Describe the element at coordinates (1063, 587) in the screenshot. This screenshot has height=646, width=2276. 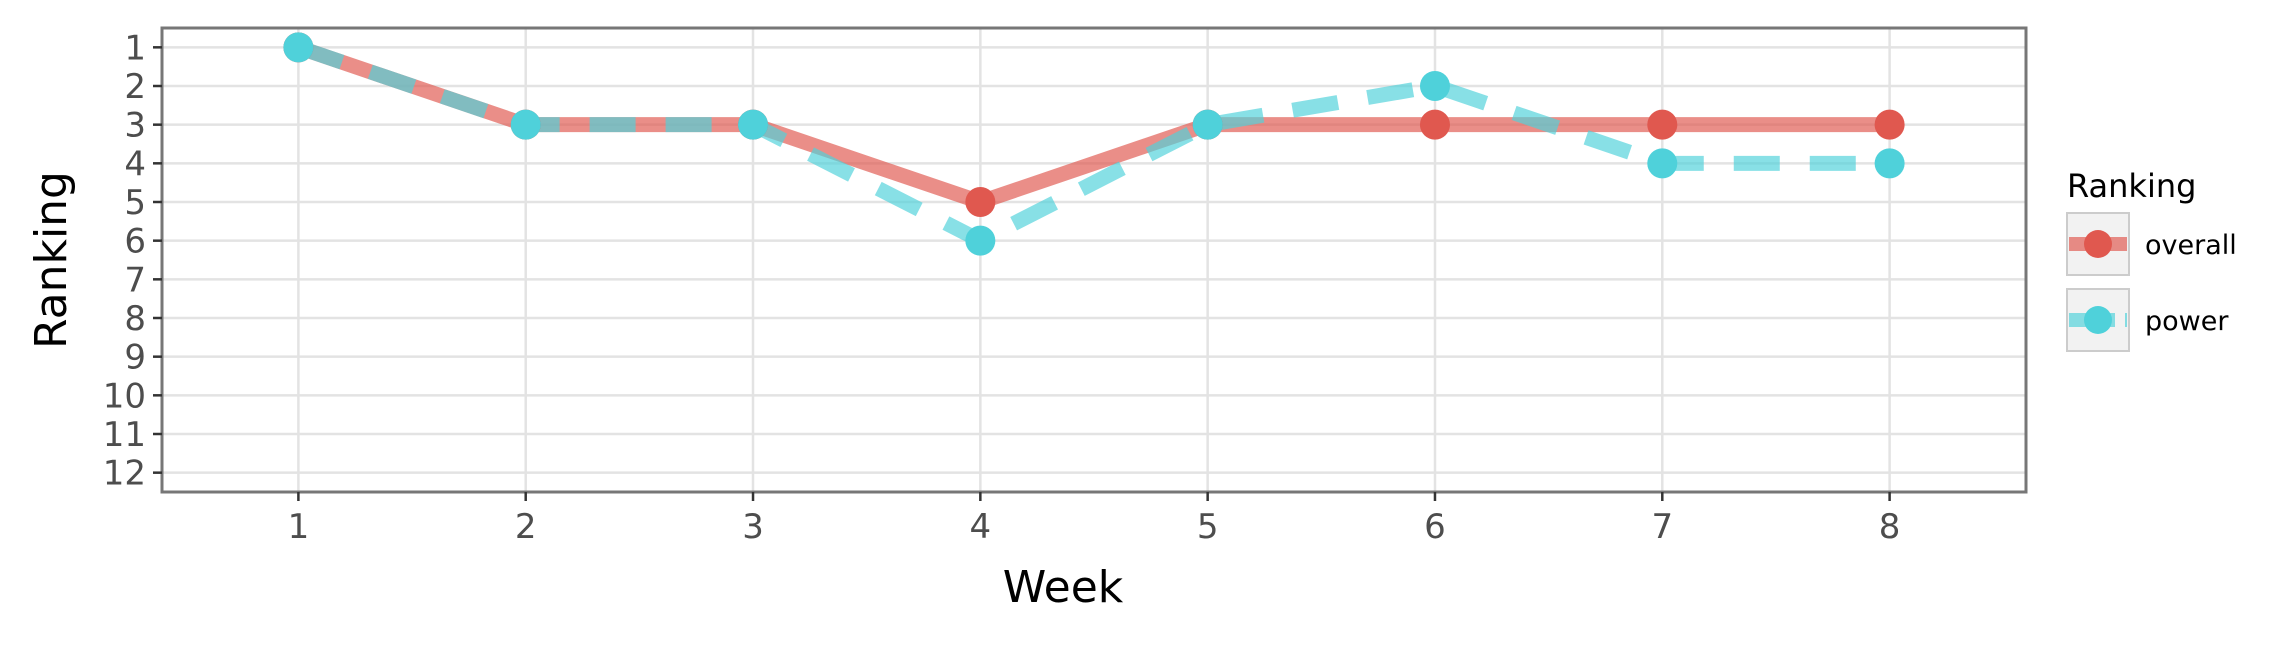
I see `x-axis-label: Week` at that location.